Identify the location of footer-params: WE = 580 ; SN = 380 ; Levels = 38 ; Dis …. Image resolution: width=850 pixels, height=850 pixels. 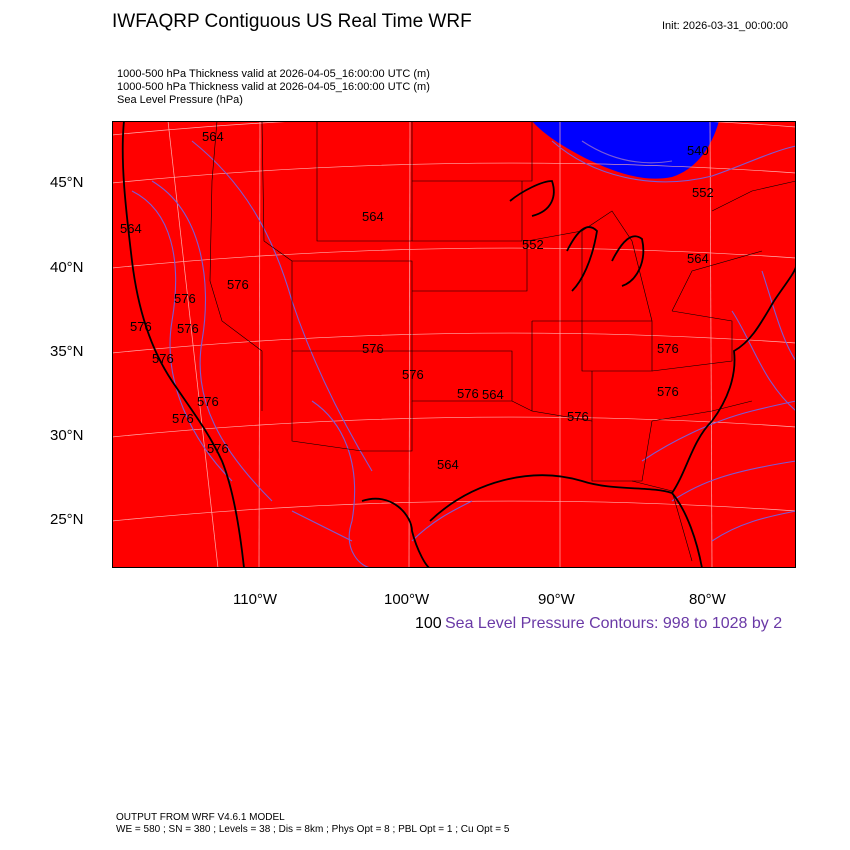
(313, 829).